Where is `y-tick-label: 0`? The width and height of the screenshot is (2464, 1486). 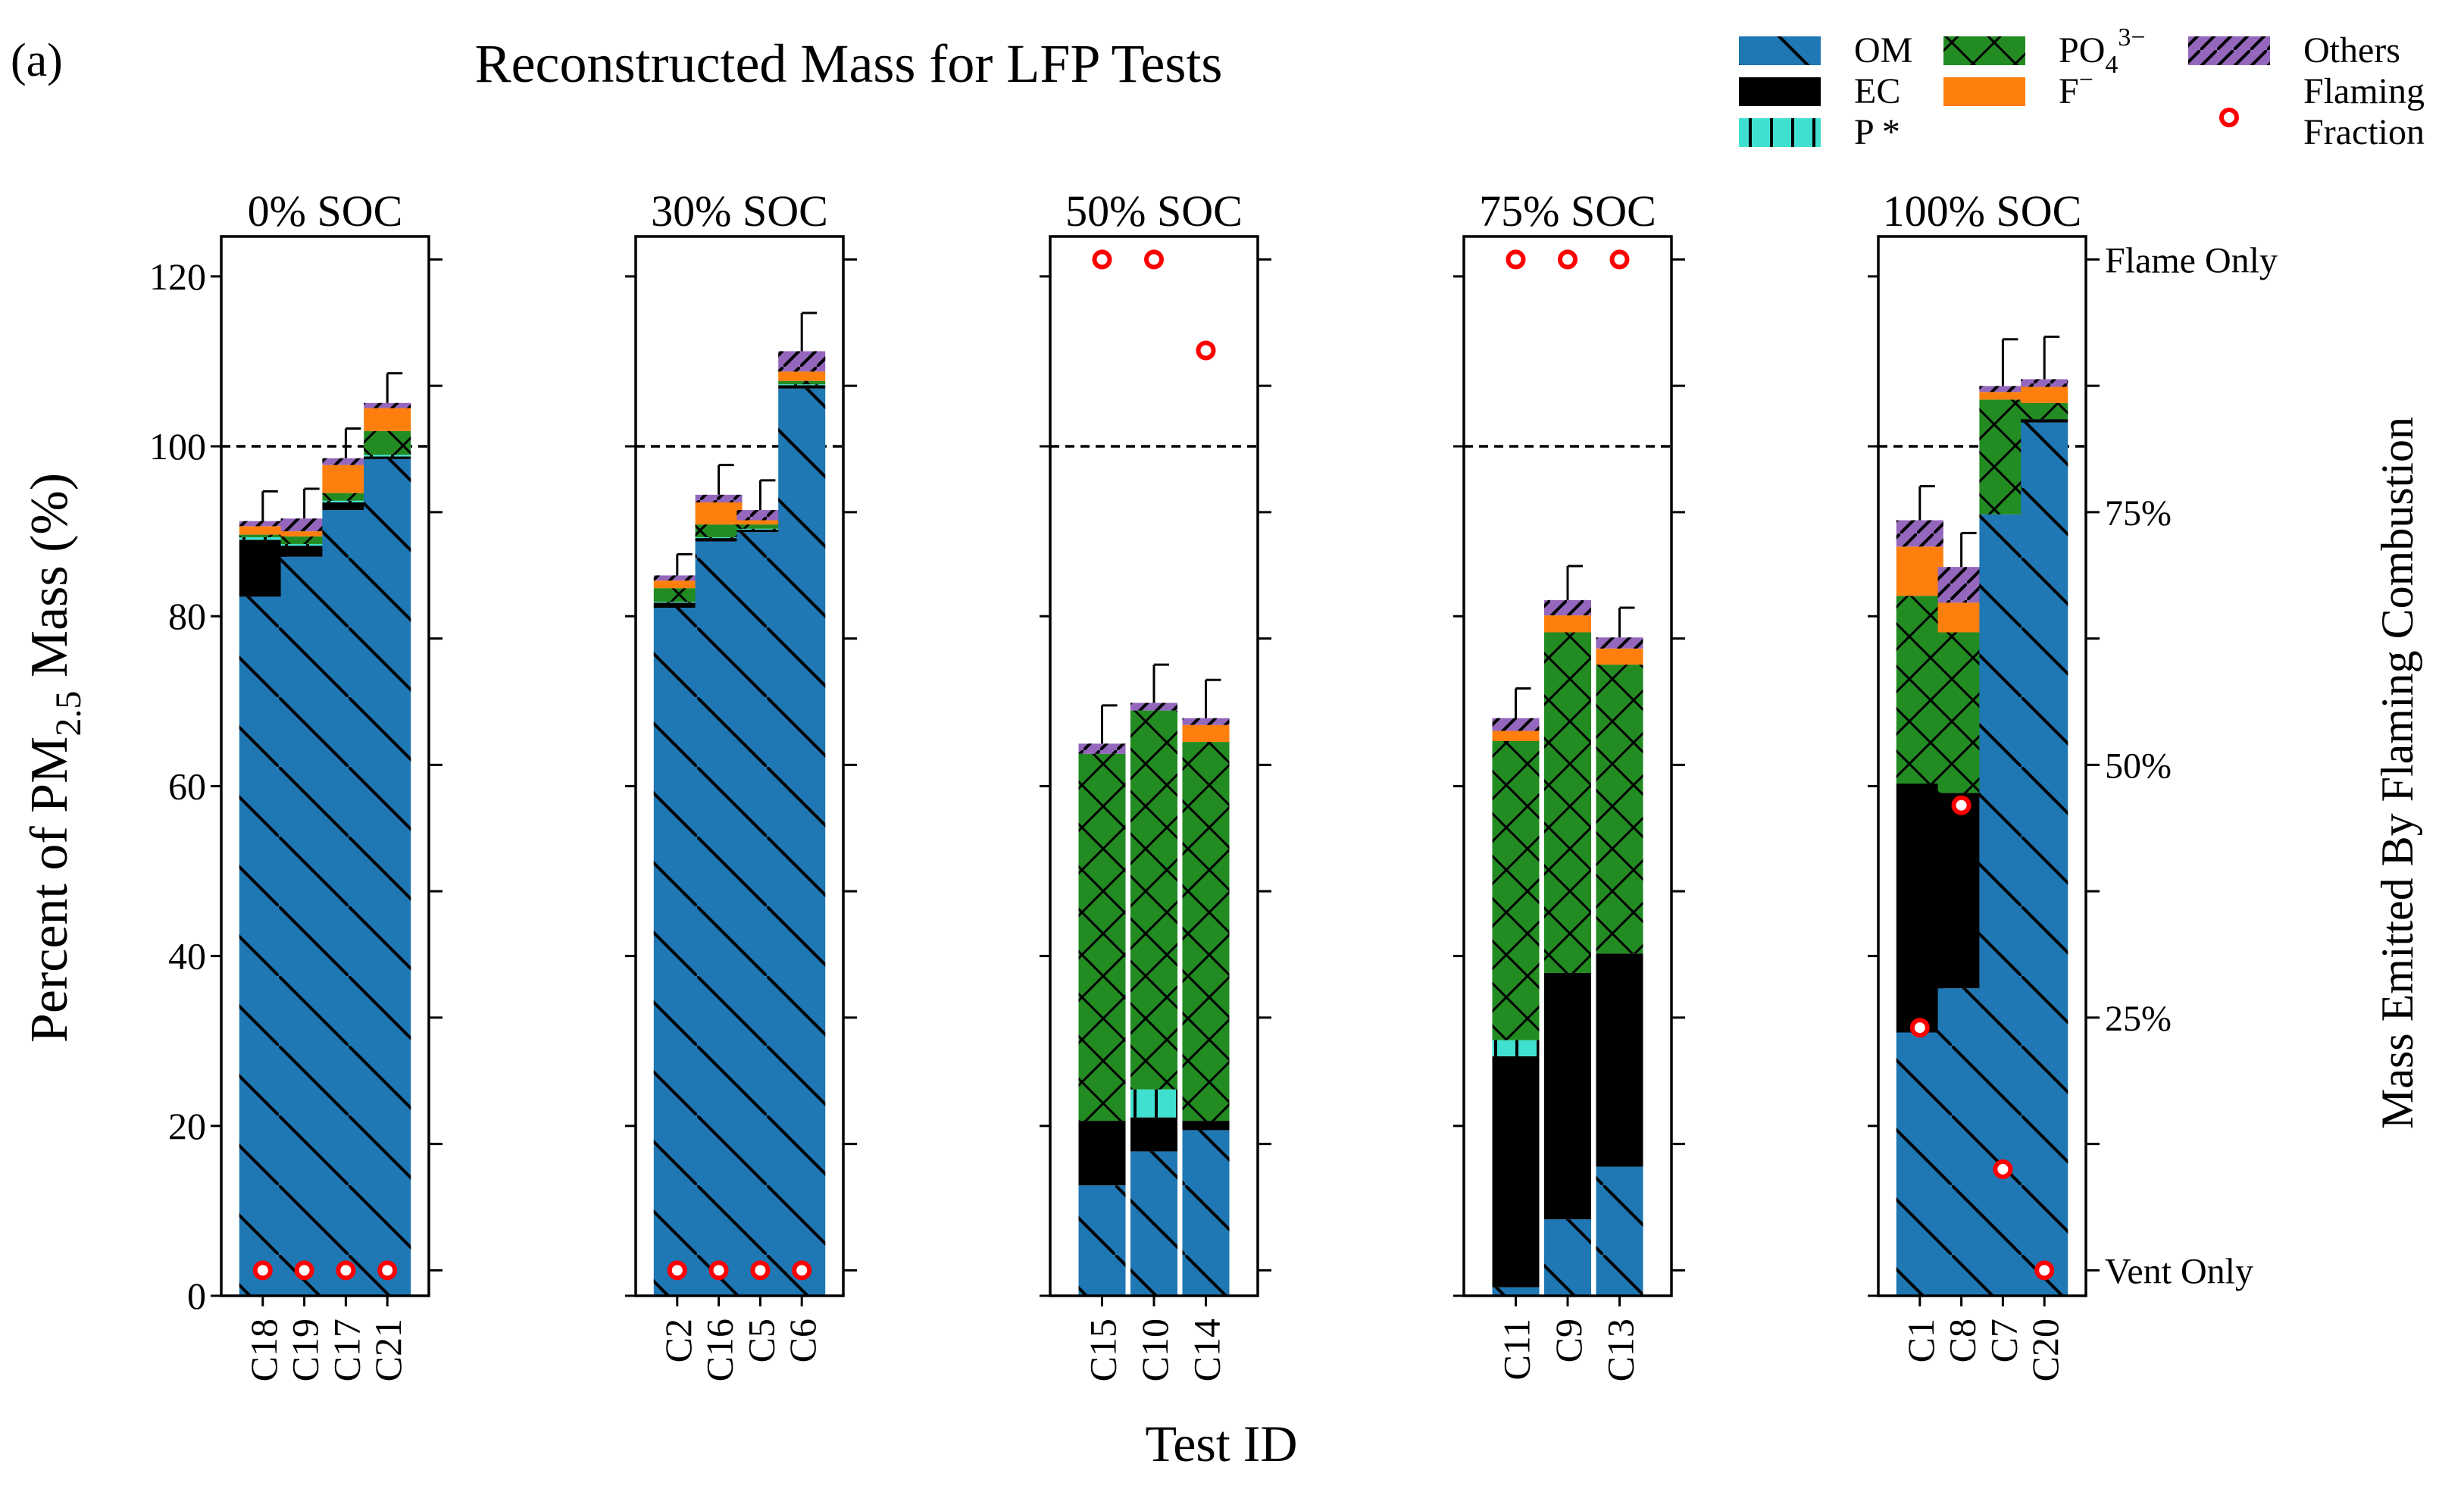
y-tick-label: 0 is located at coordinates (196, 1296).